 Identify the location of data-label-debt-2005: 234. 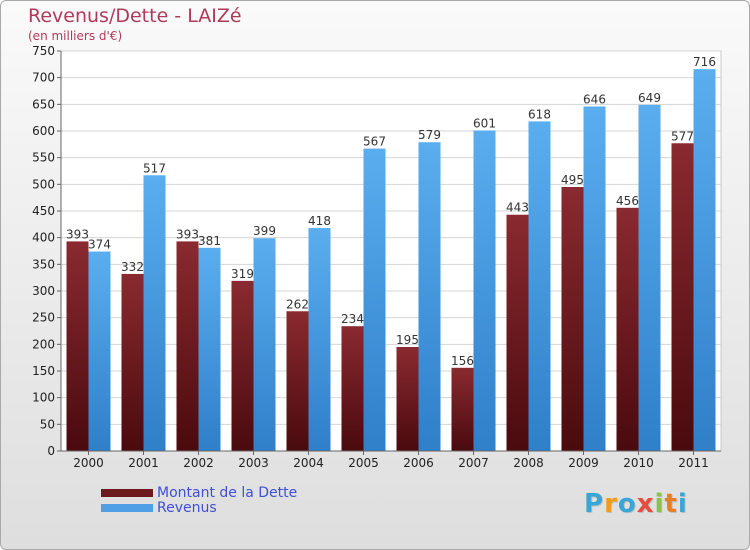
(352, 319).